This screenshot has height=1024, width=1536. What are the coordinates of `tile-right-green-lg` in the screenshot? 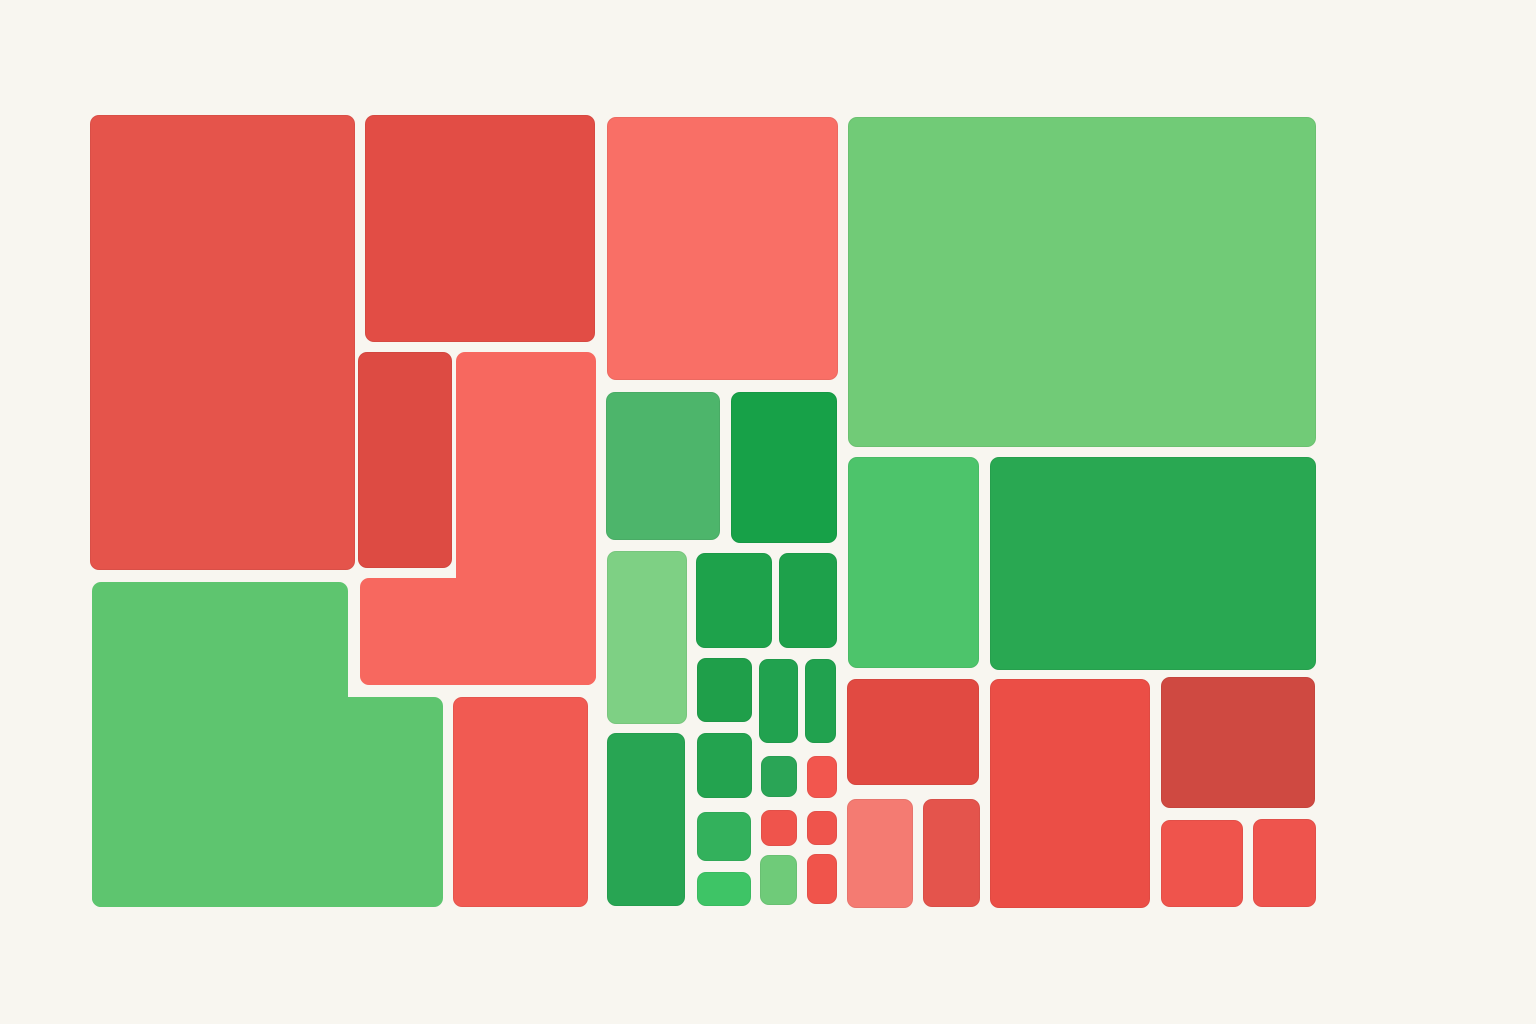 It's located at (1153, 563).